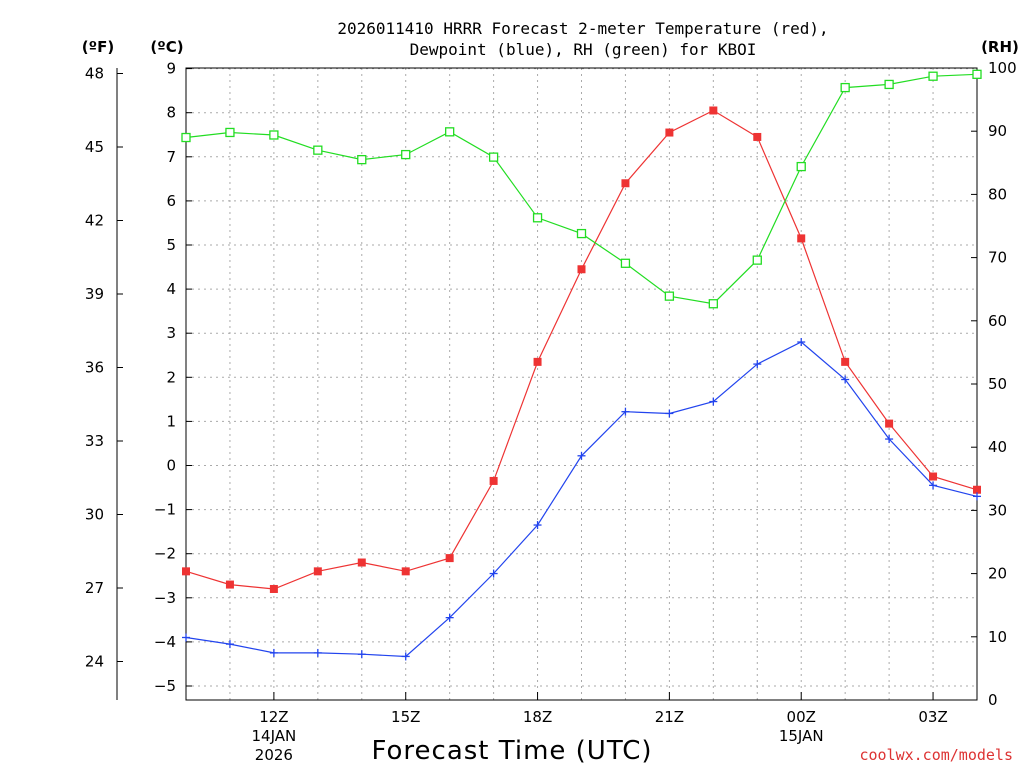 Image resolution: width=1024 pixels, height=768 pixels. What do you see at coordinates (274, 736) in the screenshot?
I see `x-tick-date-label: 14JAN` at bounding box center [274, 736].